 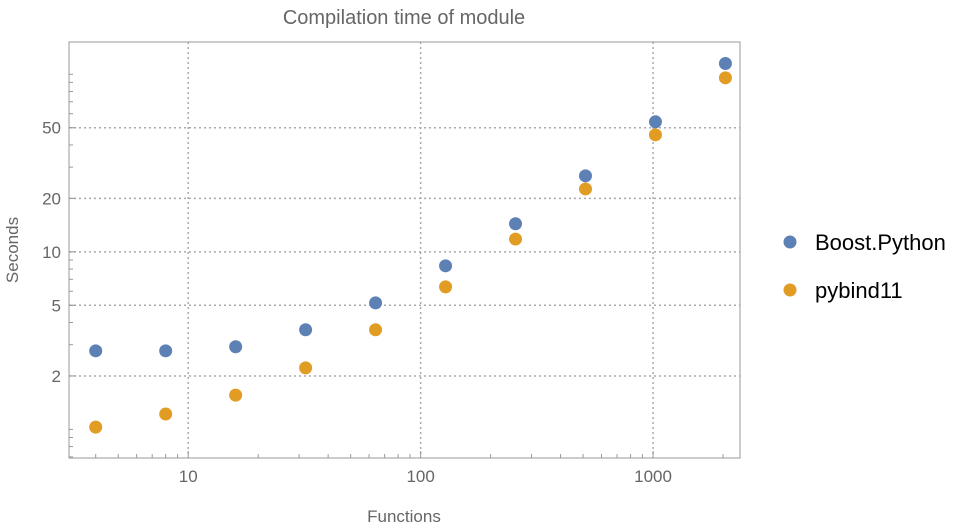 I want to click on y-tick-label: 10, so click(x=51, y=252).